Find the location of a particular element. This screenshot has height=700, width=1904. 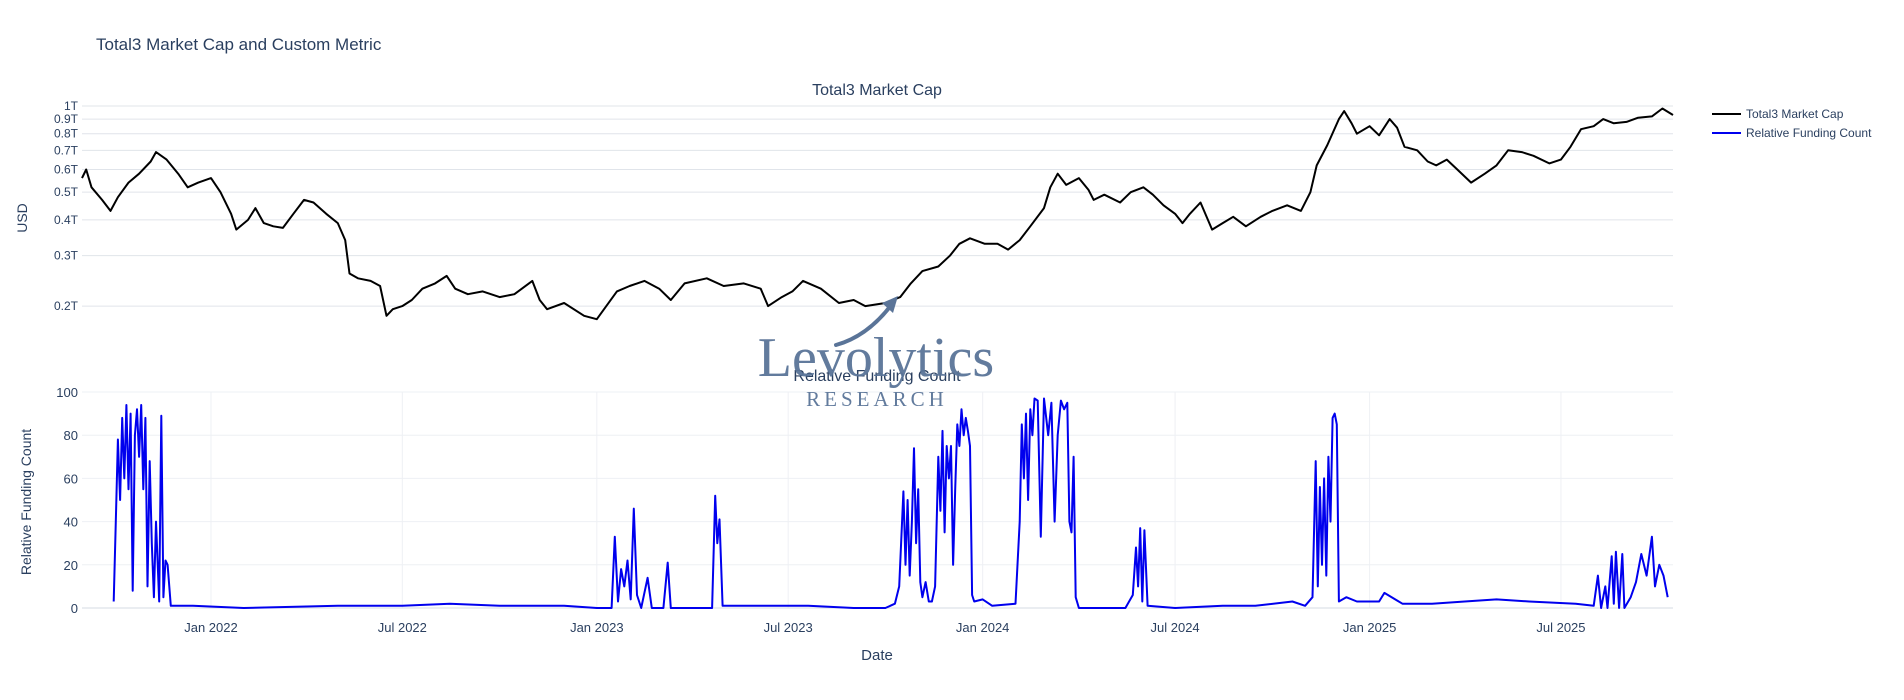

x-tick-label: Jul 2022 is located at coordinates (402, 627).